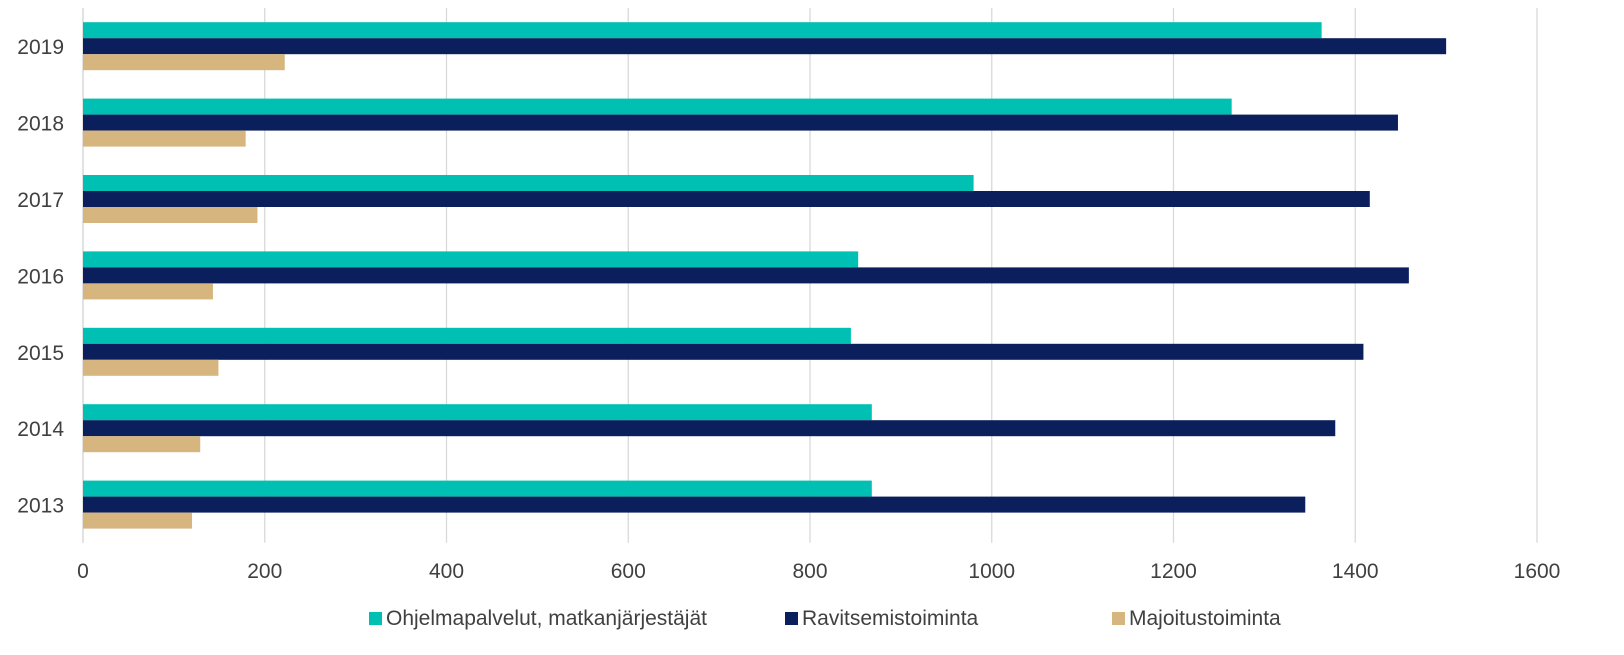  What do you see at coordinates (809, 571) in the screenshot?
I see `x-tick-label: 800` at bounding box center [809, 571].